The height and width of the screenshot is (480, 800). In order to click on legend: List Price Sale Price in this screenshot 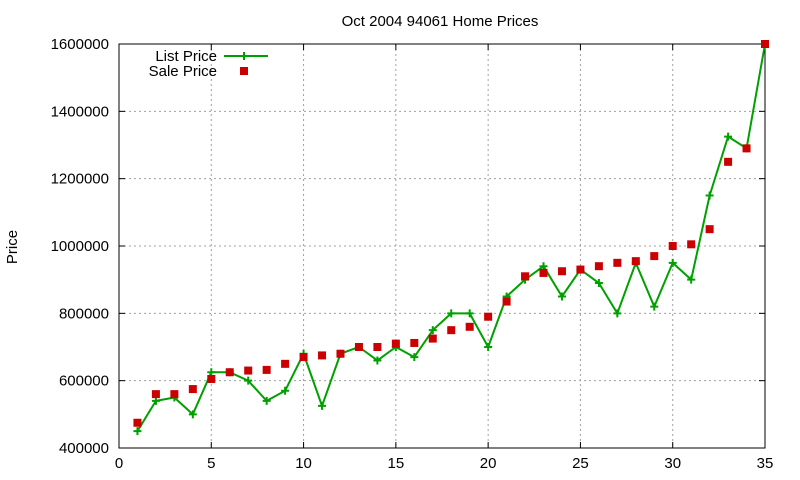, I will do `click(208, 64)`.